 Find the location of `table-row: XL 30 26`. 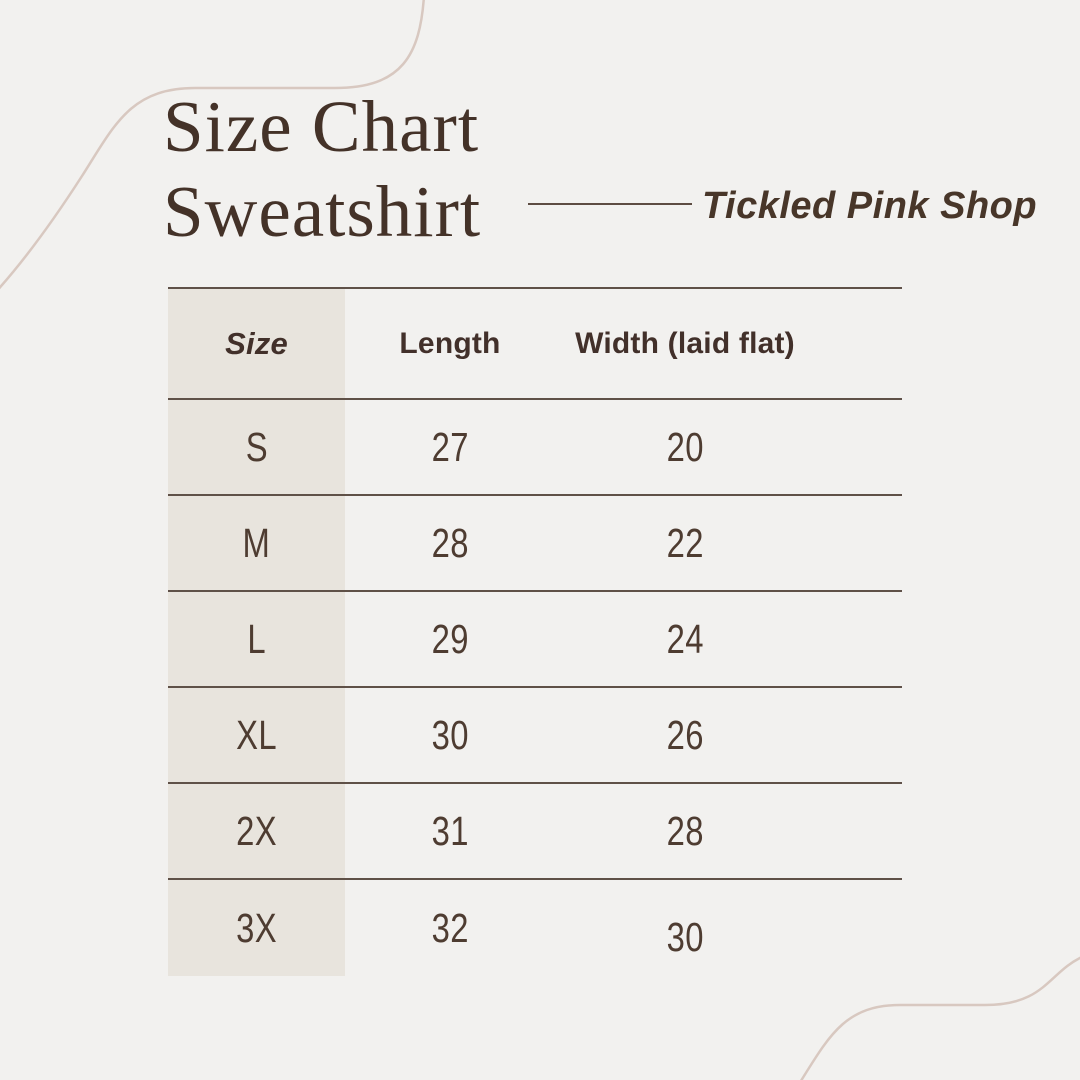

table-row: XL 30 26 is located at coordinates (535, 736).